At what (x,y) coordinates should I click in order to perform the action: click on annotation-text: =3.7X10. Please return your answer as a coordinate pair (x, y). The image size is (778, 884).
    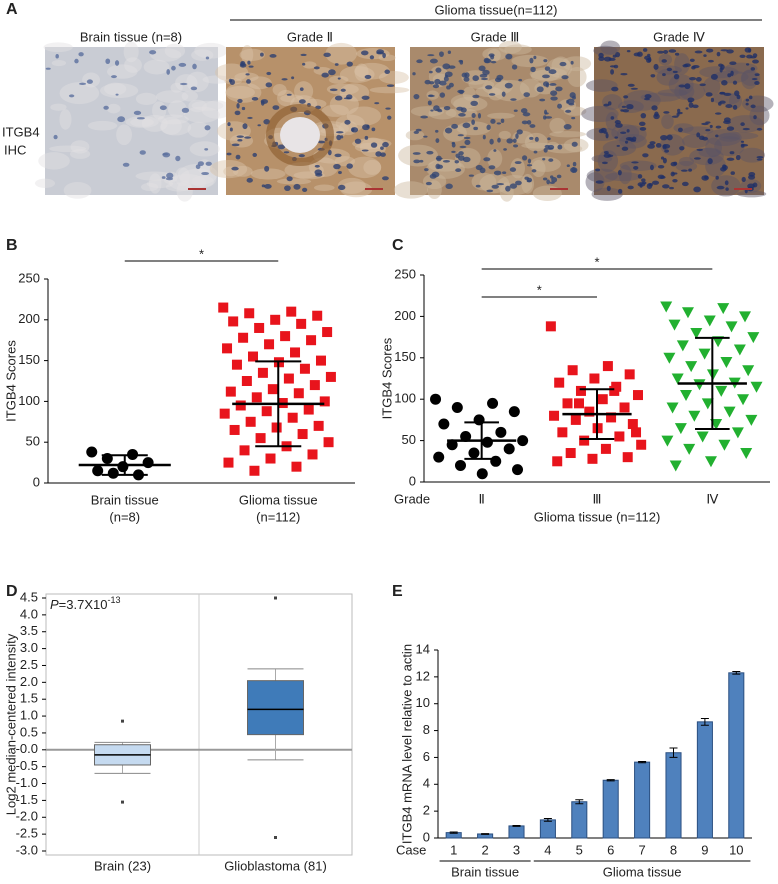
    Looking at the image, I should click on (83, 604).